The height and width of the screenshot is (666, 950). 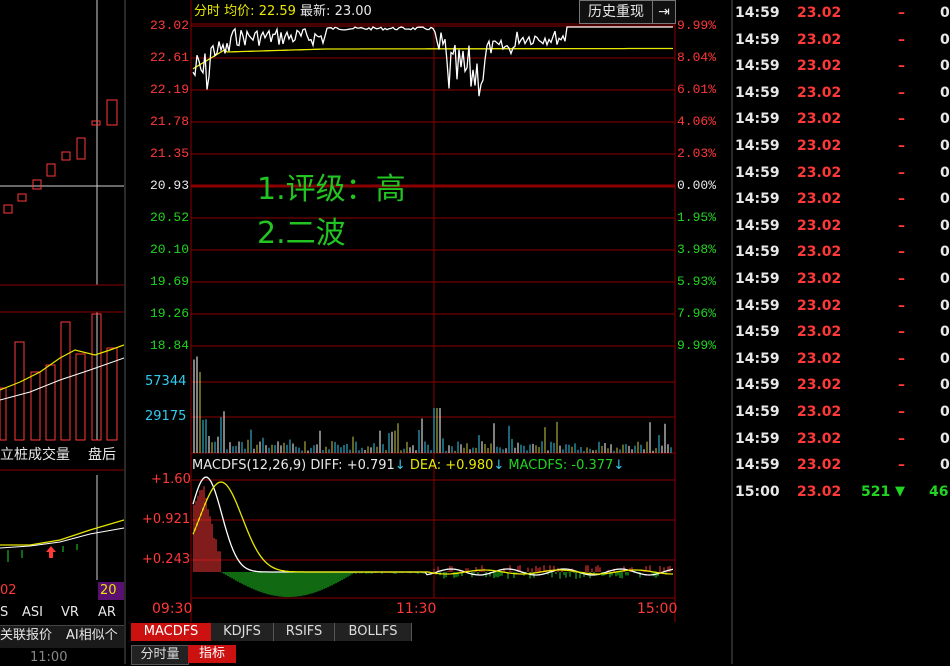 I want to click on percent-tick-label: 8.04%, so click(x=697, y=57).